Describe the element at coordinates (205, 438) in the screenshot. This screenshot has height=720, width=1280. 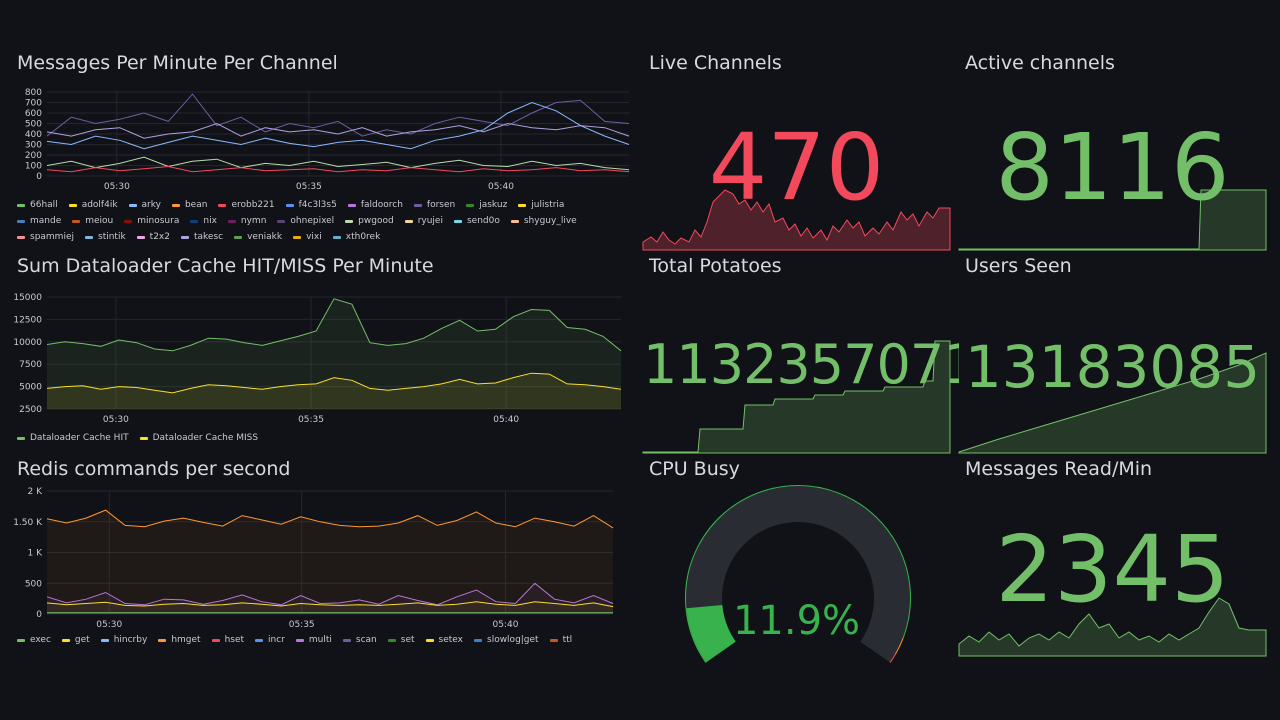
I see `legend-label: Dataloader Cache MISS` at that location.